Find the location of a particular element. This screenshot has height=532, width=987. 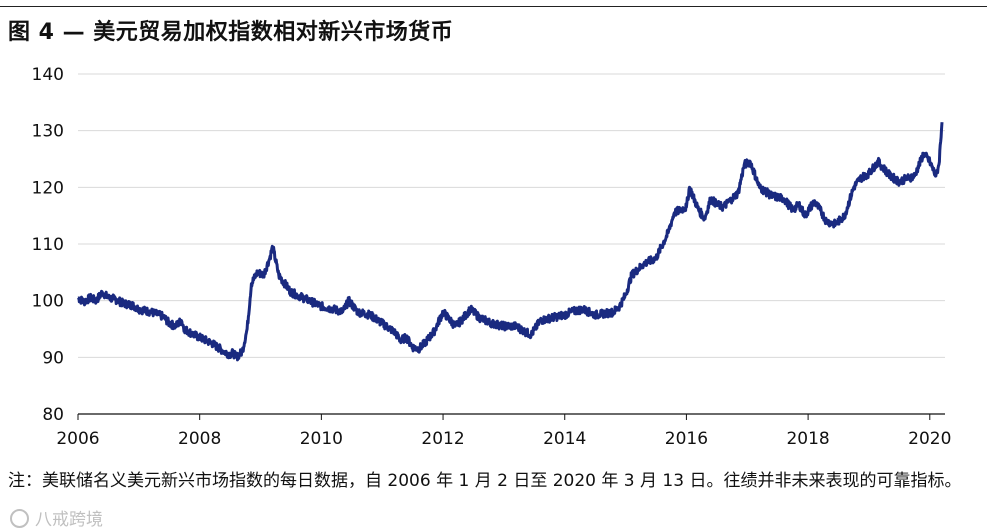

y-tick-label: 120 is located at coordinates (48, 188).